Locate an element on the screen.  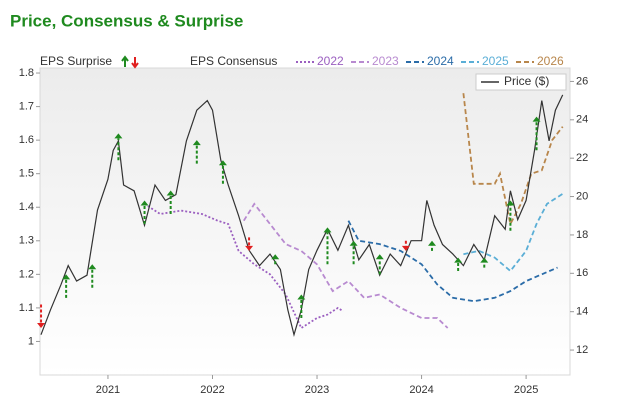
y-tick-label: 1.5 is located at coordinates (26, 174).